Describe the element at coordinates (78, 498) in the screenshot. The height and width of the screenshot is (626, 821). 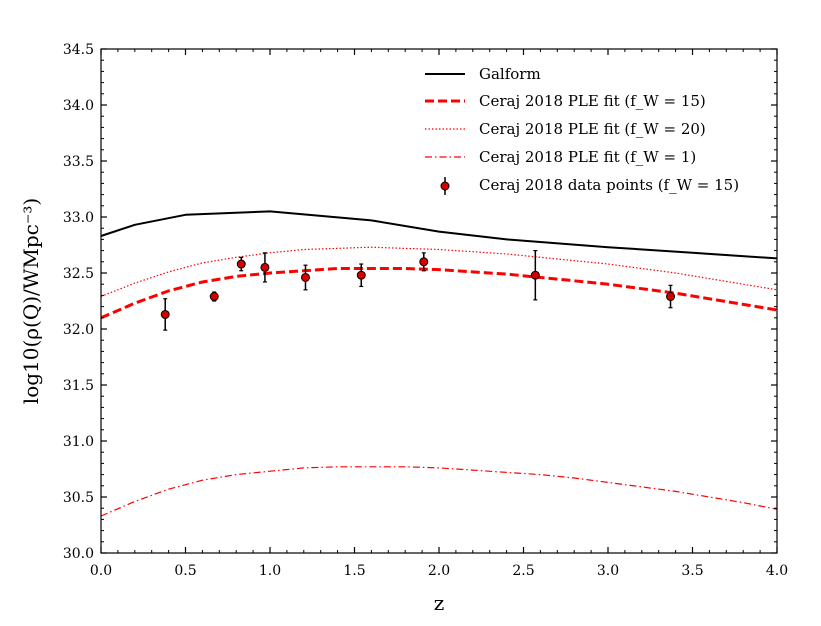
I see `y-tick-label: 30.5` at that location.